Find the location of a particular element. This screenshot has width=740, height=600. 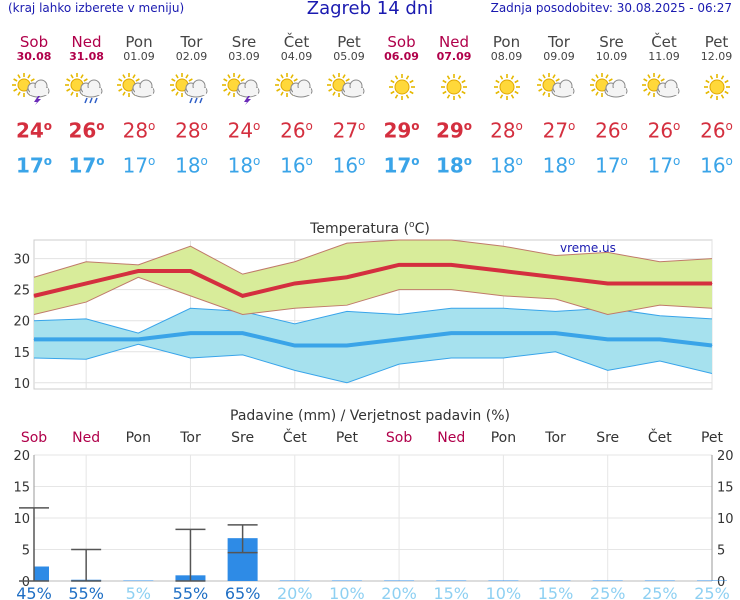

day-column: Sre 03.09 24o 18o is located at coordinates (244, 104).